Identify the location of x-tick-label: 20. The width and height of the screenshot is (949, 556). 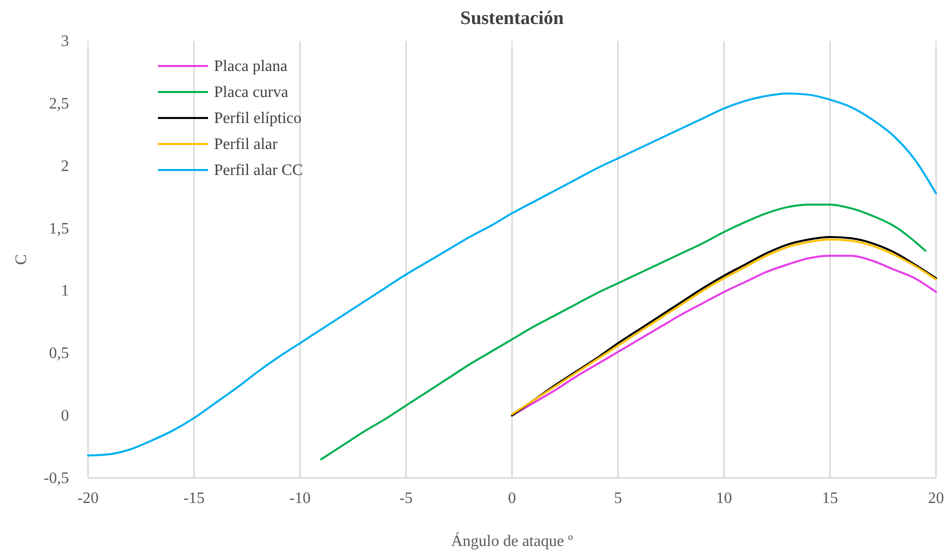
(936, 498).